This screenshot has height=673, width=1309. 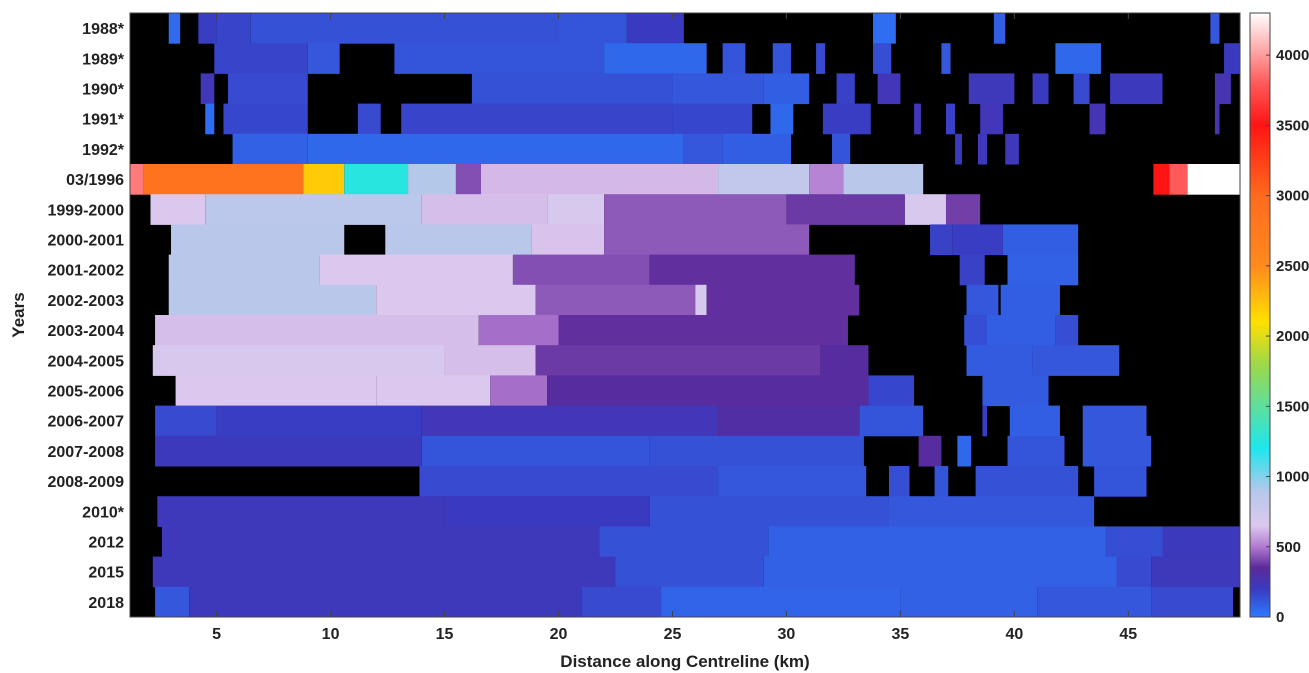 What do you see at coordinates (684, 661) in the screenshot?
I see `x-axis-title: Distance along Centreline (km)` at bounding box center [684, 661].